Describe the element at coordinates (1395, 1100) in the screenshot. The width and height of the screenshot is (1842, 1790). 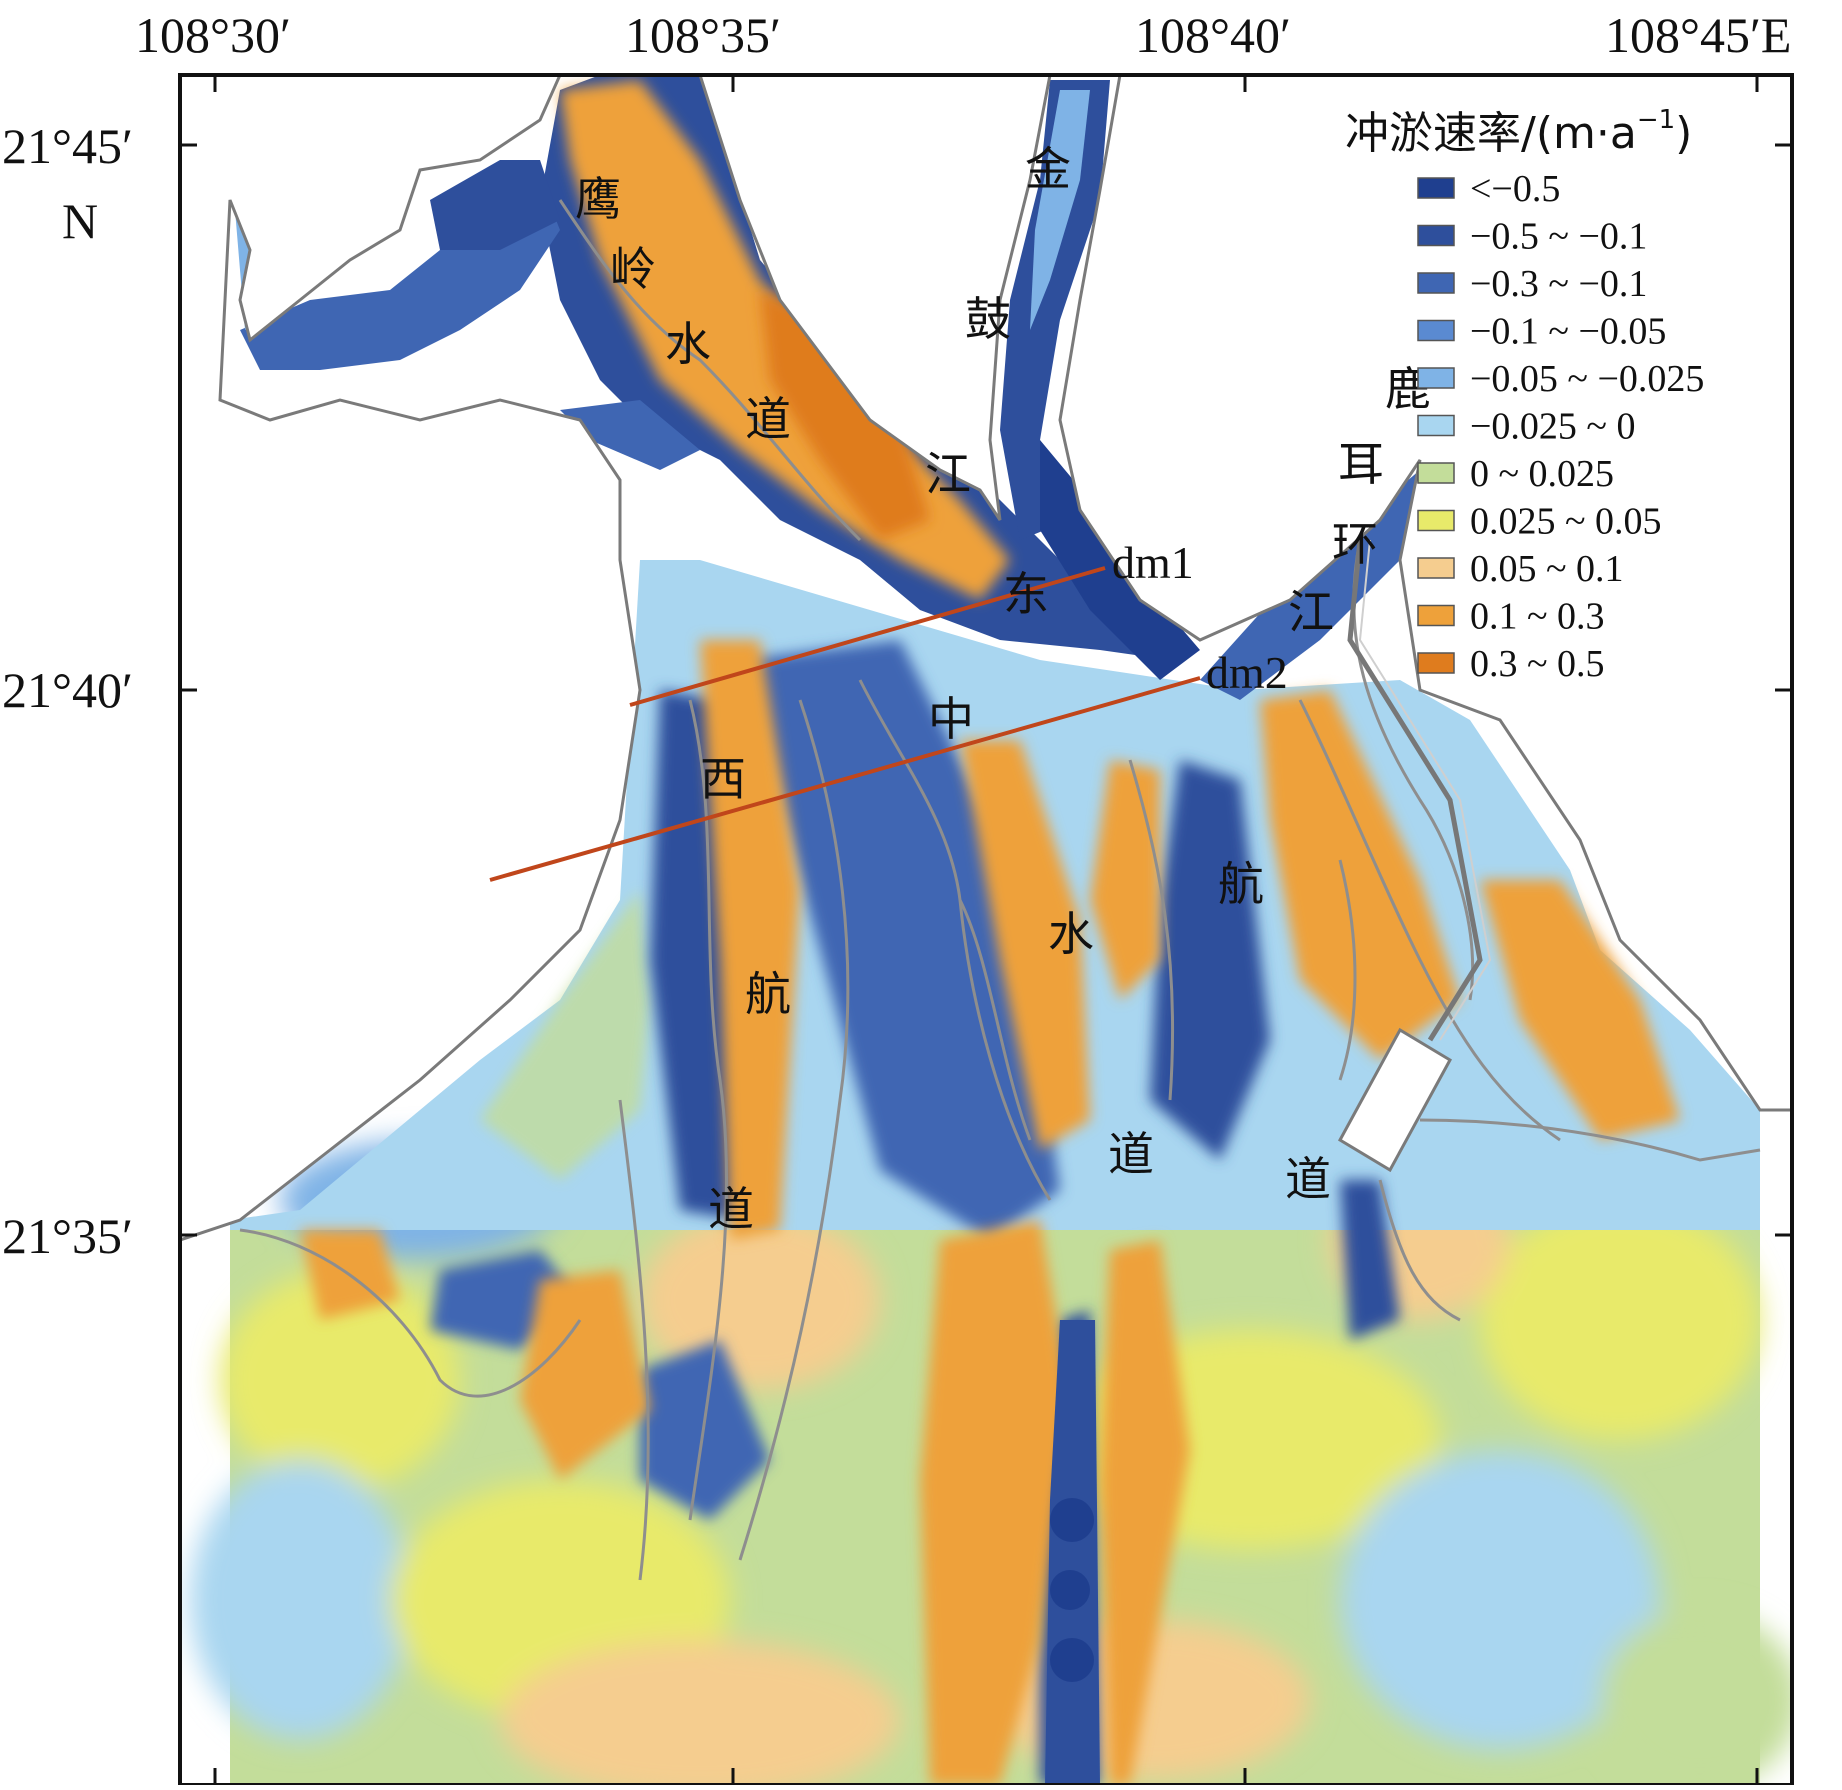
I see `port-terminal` at that location.